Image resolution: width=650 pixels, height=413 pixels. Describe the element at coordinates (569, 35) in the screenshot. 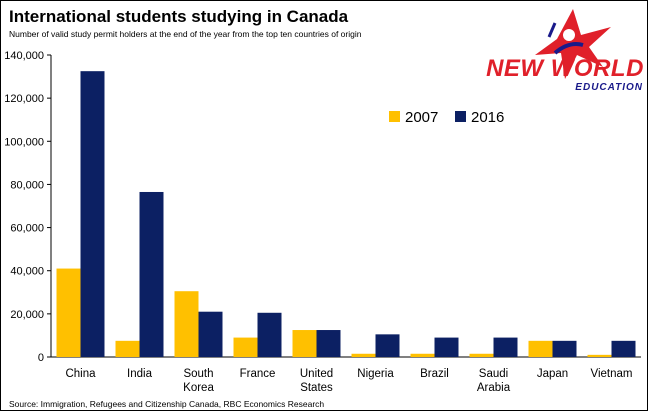

I see `logo-figure-icon` at that location.